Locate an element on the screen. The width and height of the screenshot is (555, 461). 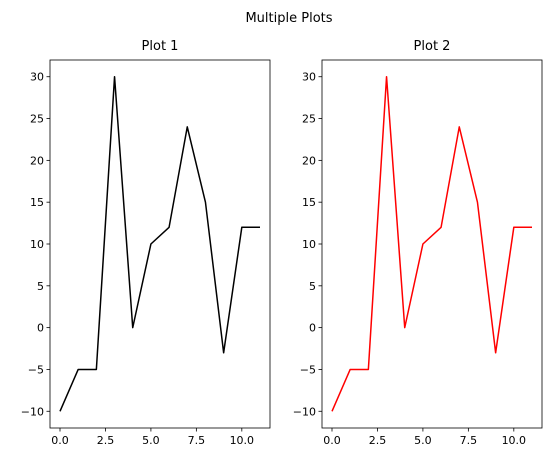
subplot-title: Plot 2 is located at coordinates (432, 46).